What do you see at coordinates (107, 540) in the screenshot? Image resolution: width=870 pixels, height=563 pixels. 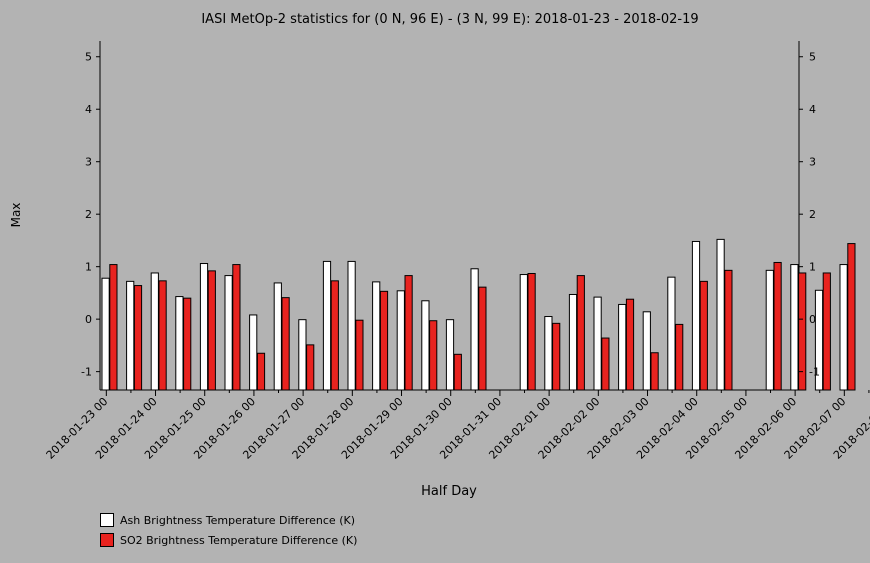 I see `legend-swatch-so2` at bounding box center [107, 540].